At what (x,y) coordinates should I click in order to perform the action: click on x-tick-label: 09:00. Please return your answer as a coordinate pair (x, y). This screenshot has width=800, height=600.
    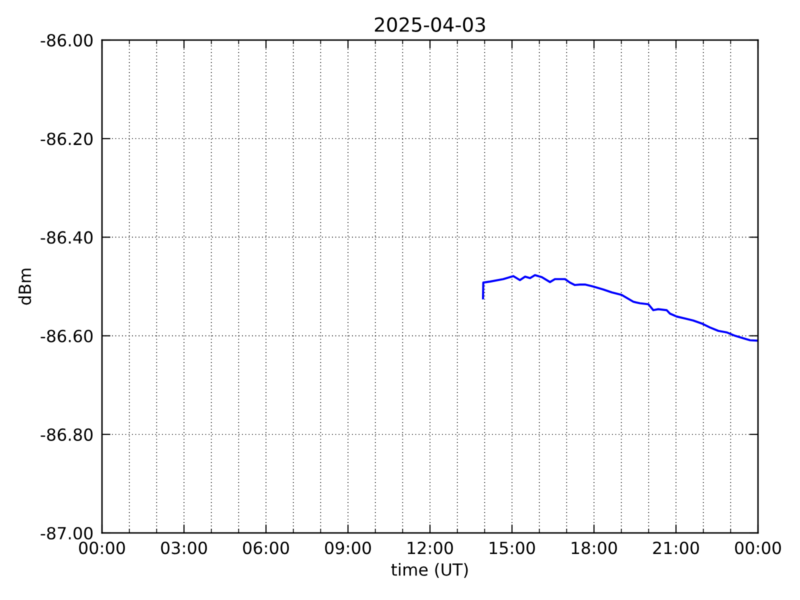
    Looking at the image, I should click on (348, 548).